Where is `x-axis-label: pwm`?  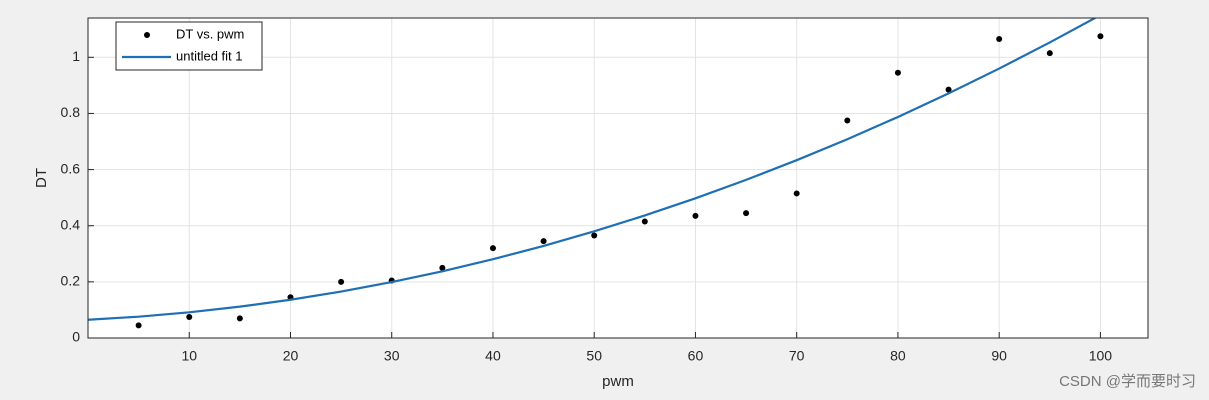
x-axis-label: pwm is located at coordinates (618, 381).